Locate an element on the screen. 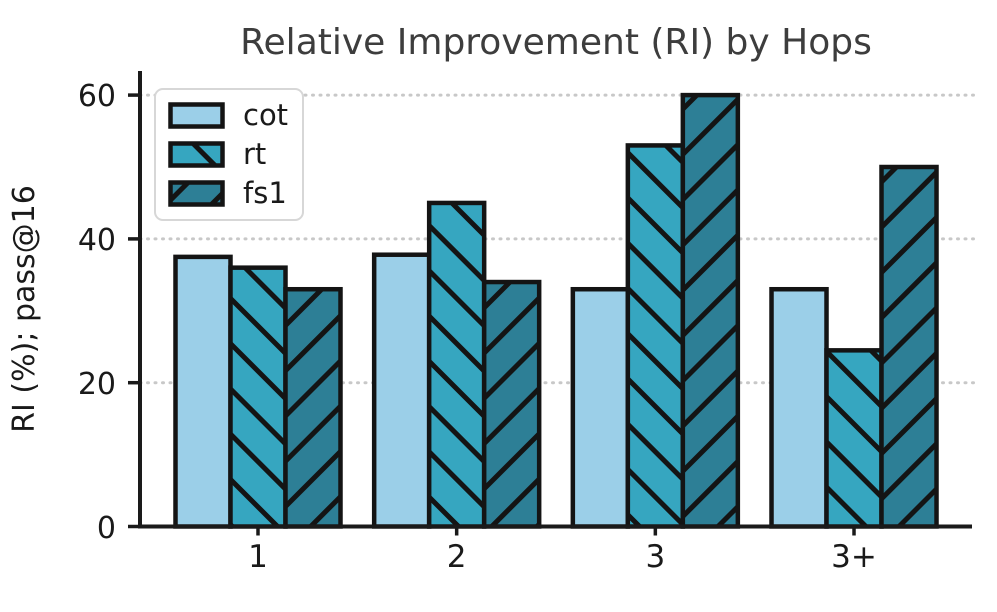 The image size is (997, 612). legend-swatch-fs1-icon is located at coordinates (196, 193).